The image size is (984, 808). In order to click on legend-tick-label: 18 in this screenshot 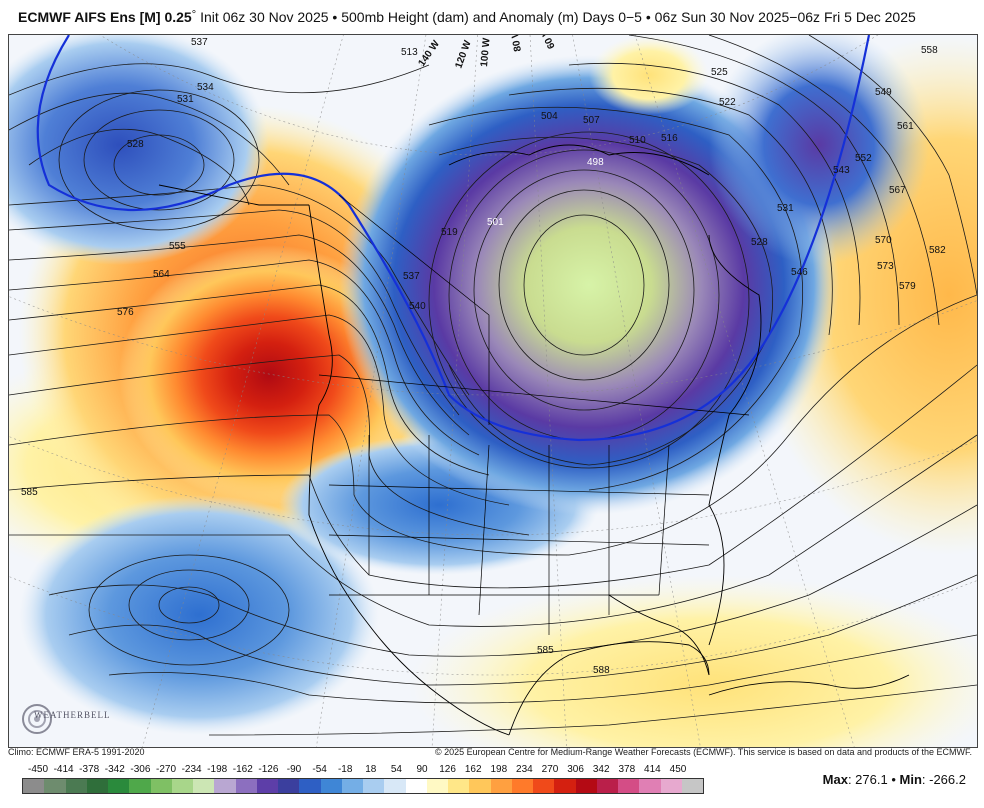, I will do `click(371, 769)`.